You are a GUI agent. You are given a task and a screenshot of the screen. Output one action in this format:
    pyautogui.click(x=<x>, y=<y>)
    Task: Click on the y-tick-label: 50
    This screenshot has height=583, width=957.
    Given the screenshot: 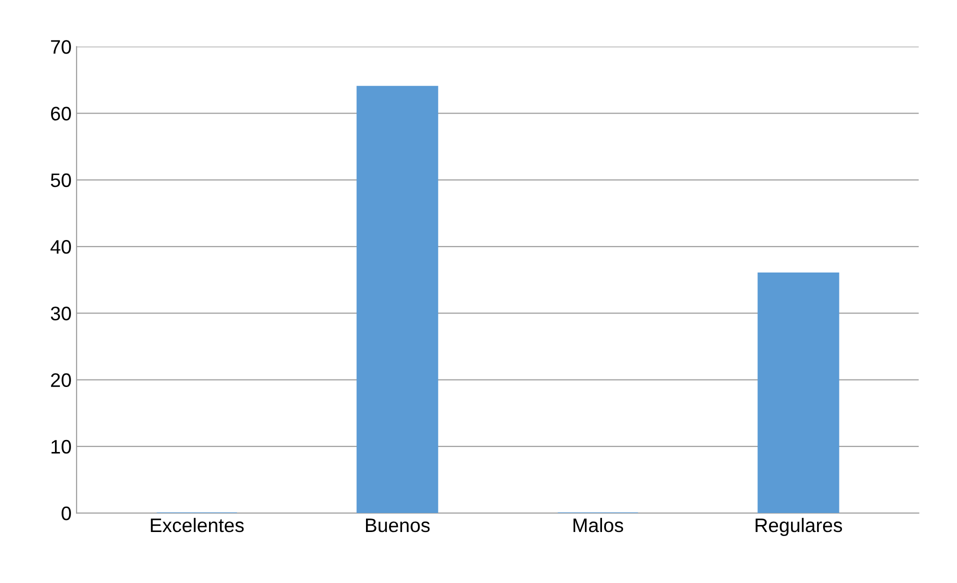 What is the action you would take?
    pyautogui.click(x=60, y=180)
    